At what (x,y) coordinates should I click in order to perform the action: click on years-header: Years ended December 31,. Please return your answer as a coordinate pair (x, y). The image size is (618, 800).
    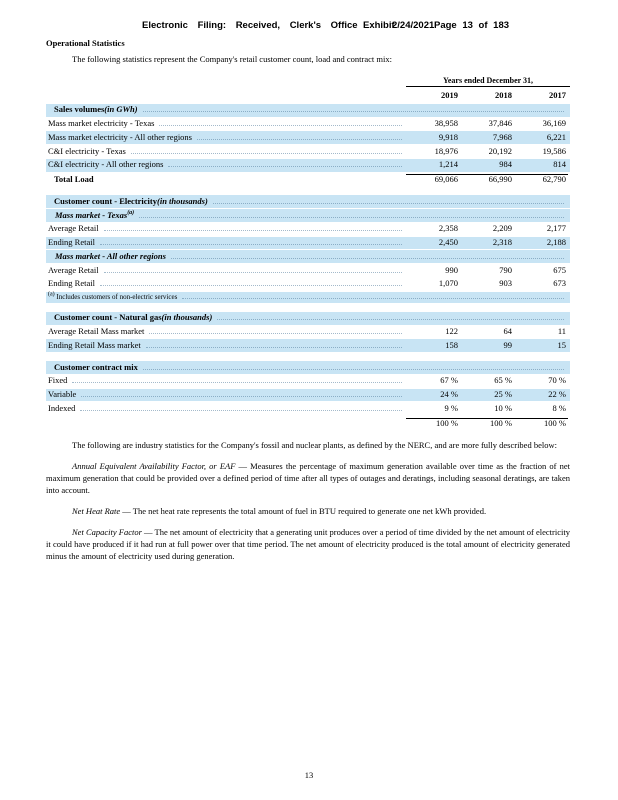
    Looking at the image, I should click on (488, 81).